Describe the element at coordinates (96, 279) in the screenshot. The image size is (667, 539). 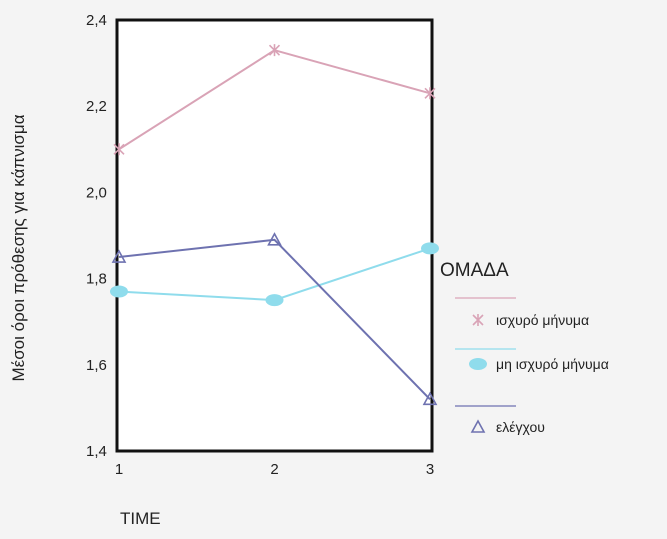
I see `y-tick-label: 1,8` at that location.